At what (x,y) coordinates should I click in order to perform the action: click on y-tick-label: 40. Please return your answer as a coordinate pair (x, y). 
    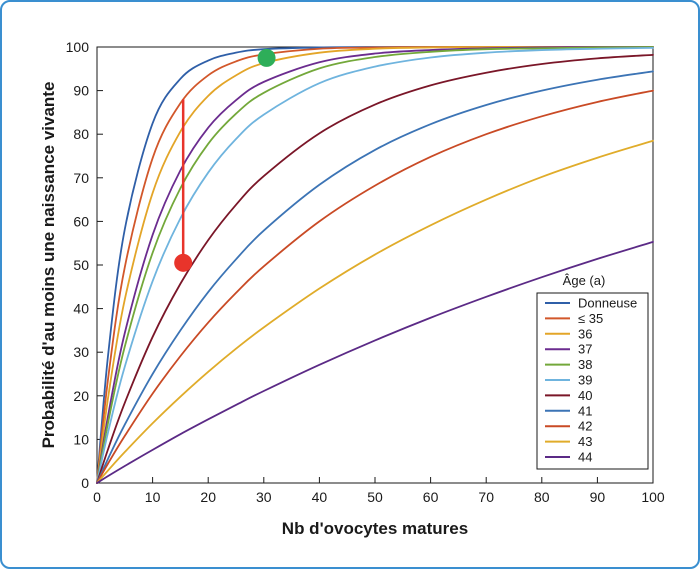
    Looking at the image, I should click on (81, 309).